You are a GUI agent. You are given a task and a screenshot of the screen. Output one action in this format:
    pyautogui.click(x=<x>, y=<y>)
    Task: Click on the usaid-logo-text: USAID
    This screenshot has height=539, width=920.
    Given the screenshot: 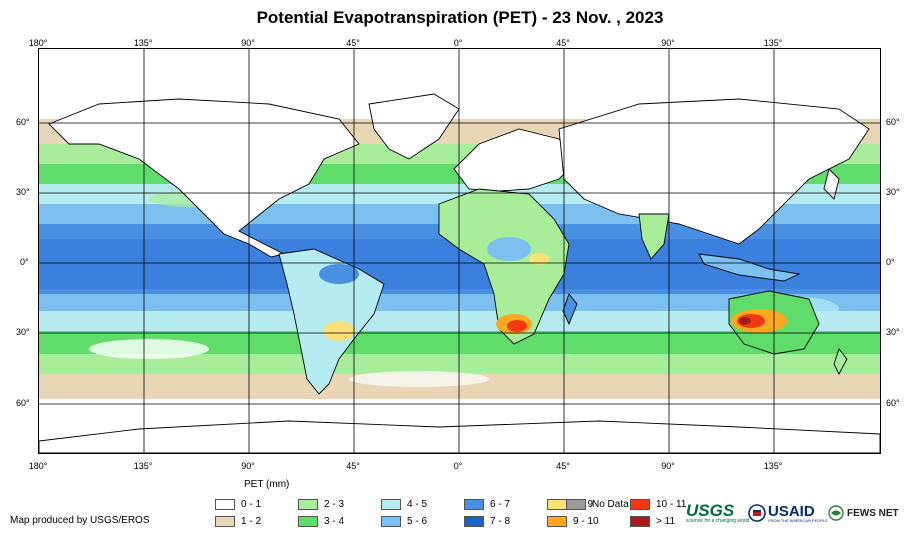 What is the action you would take?
    pyautogui.click(x=791, y=511)
    